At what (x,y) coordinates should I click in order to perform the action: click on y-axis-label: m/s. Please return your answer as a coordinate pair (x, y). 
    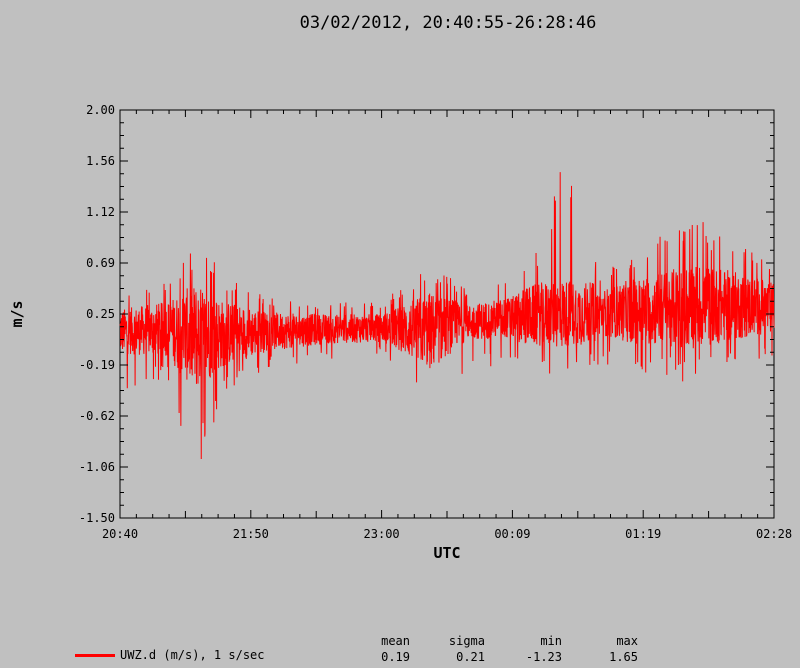
    Looking at the image, I should click on (17, 313).